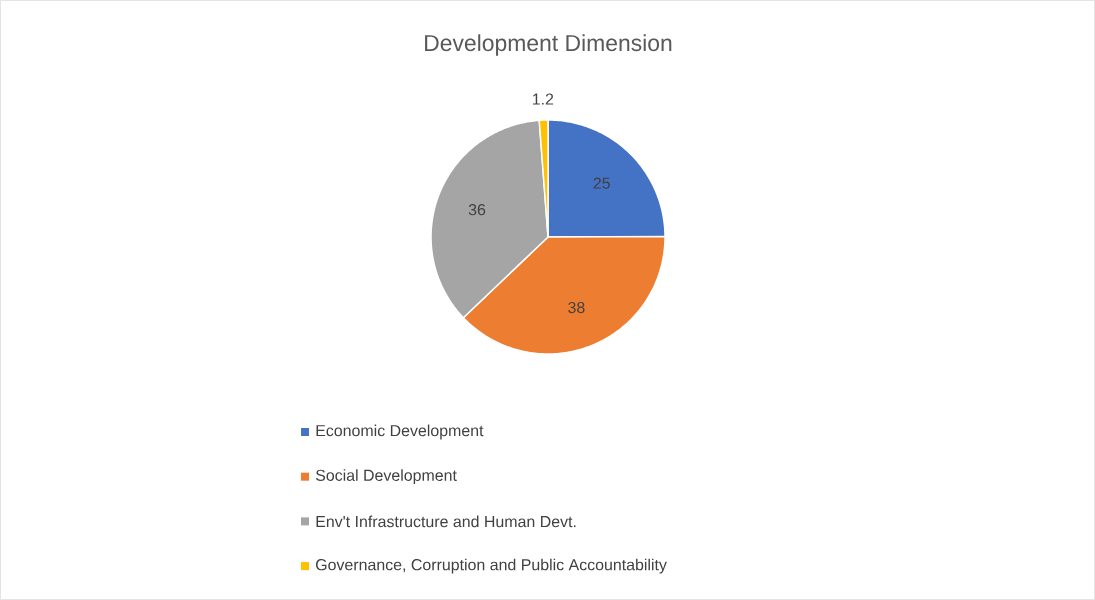  Describe the element at coordinates (543, 99) in the screenshot. I see `data-label: 1.2` at that location.